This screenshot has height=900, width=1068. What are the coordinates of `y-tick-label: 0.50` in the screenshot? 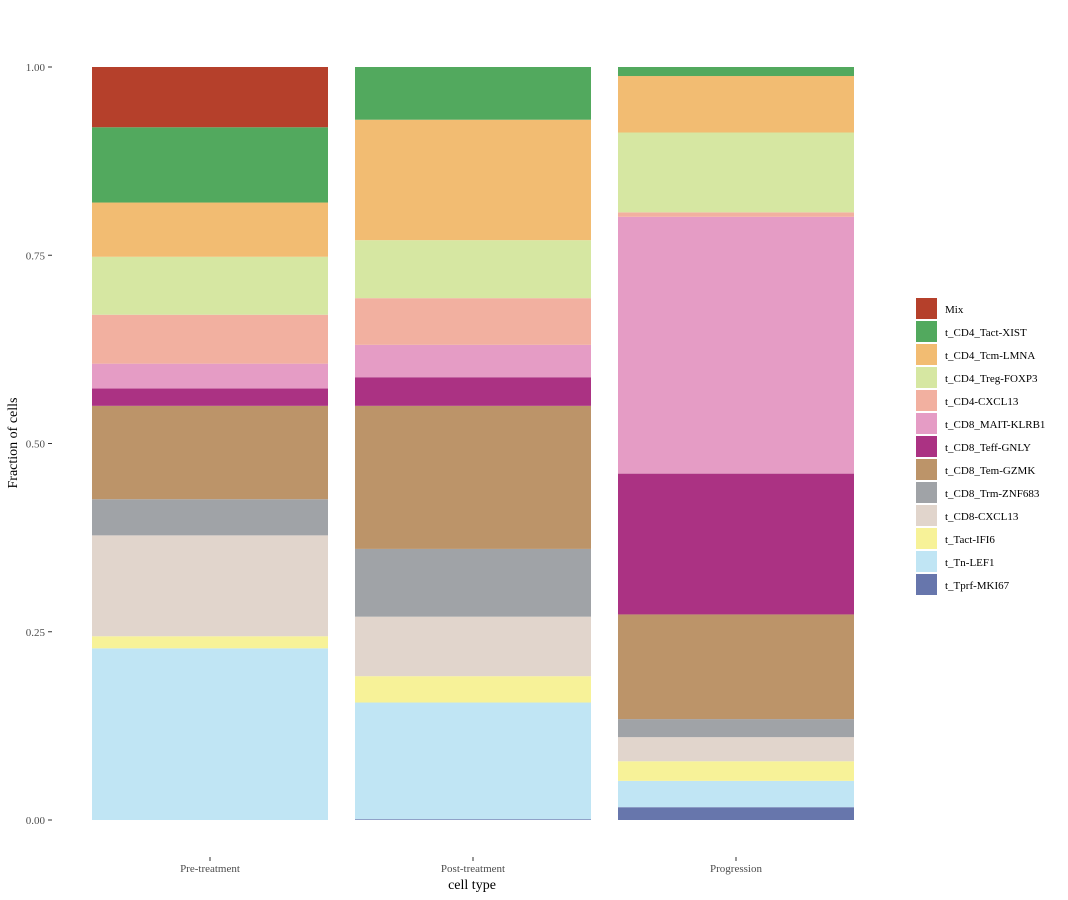 It's located at (36, 445).